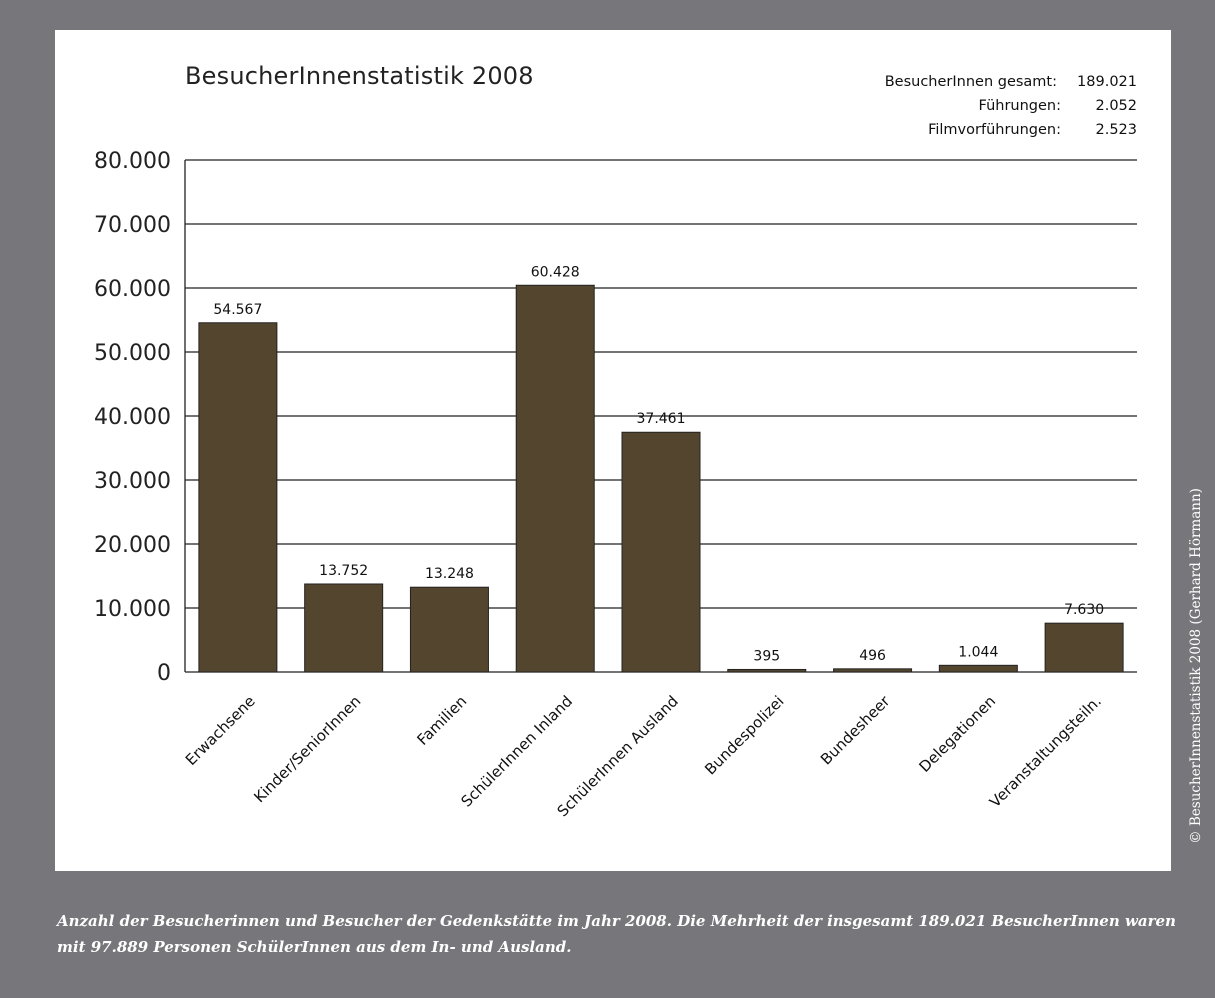  What do you see at coordinates (517, 751) in the screenshot?
I see `x-tick-label: SchülerInnen Inland` at bounding box center [517, 751].